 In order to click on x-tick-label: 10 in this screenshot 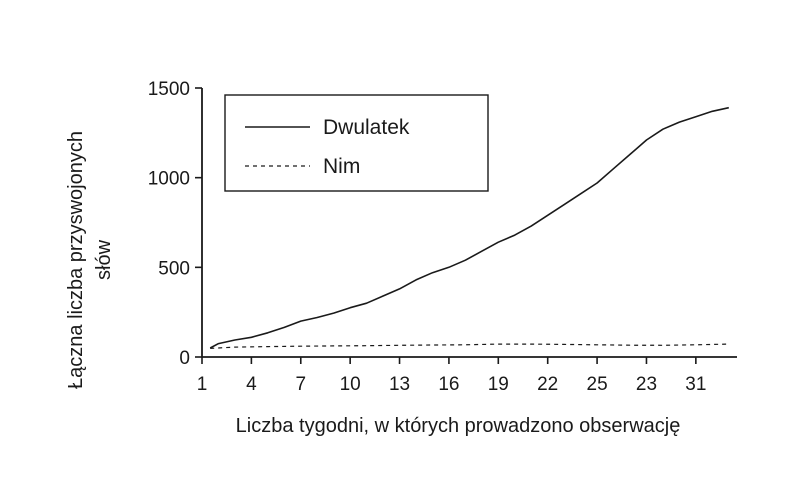, I will do `click(350, 384)`.